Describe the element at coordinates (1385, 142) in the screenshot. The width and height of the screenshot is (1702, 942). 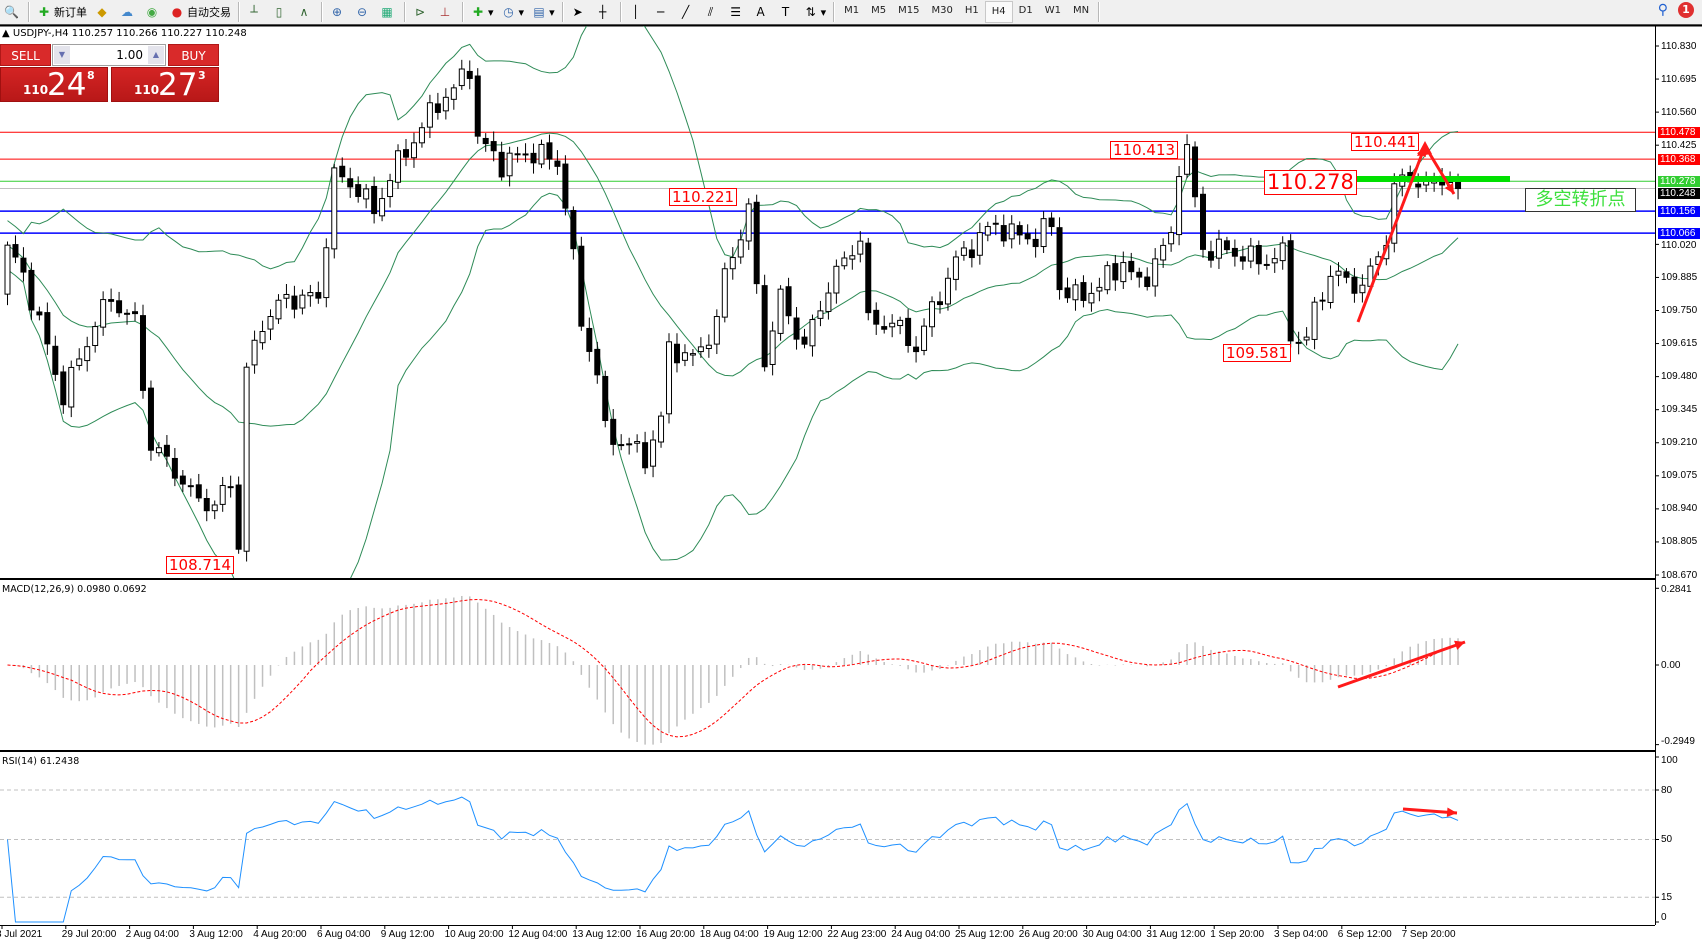
I see `price-label-110441: 110.441` at that location.